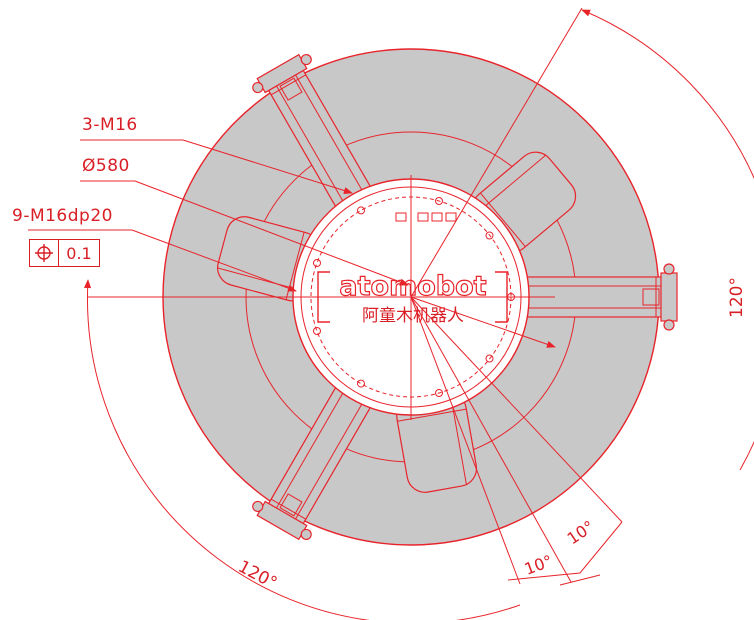 The image size is (754, 620). What do you see at coordinates (538, 565) in the screenshot?
I see `angle-label-small-left: 10°` at bounding box center [538, 565].